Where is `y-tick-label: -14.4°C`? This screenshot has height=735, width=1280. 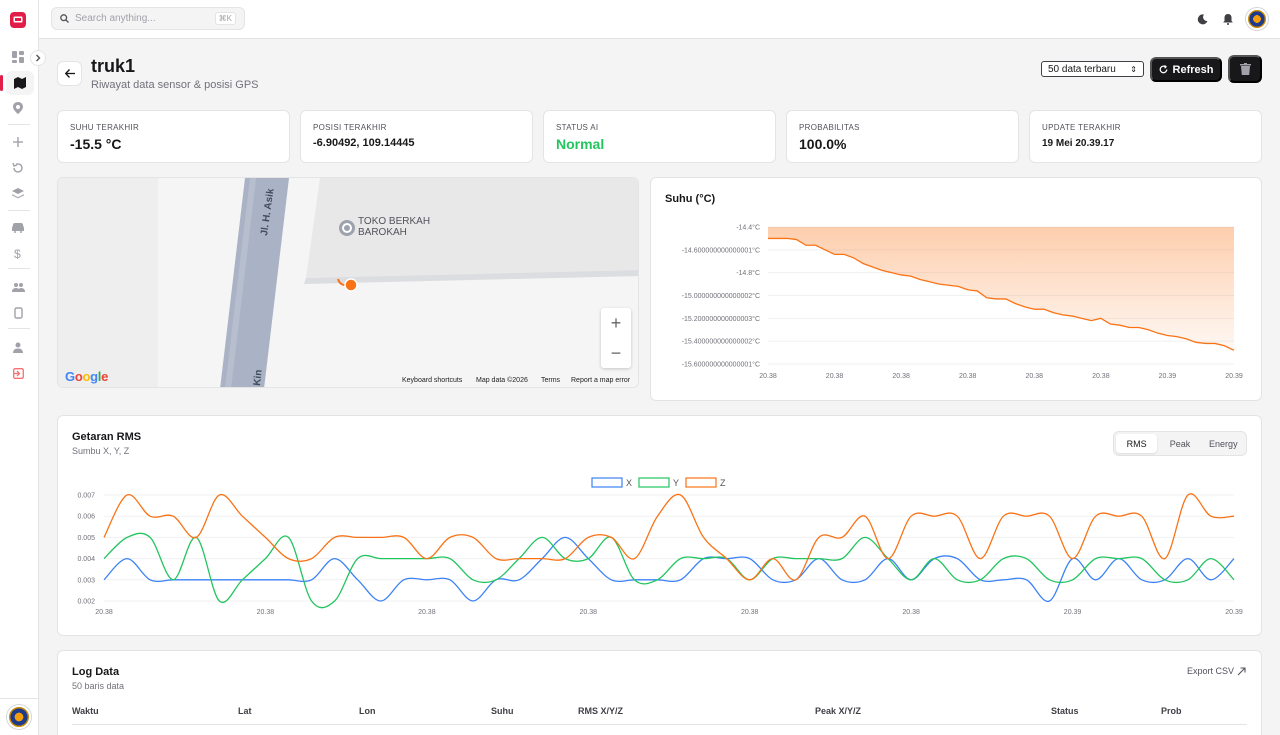
y-tick-label: -14.4°C is located at coordinates (748, 228).